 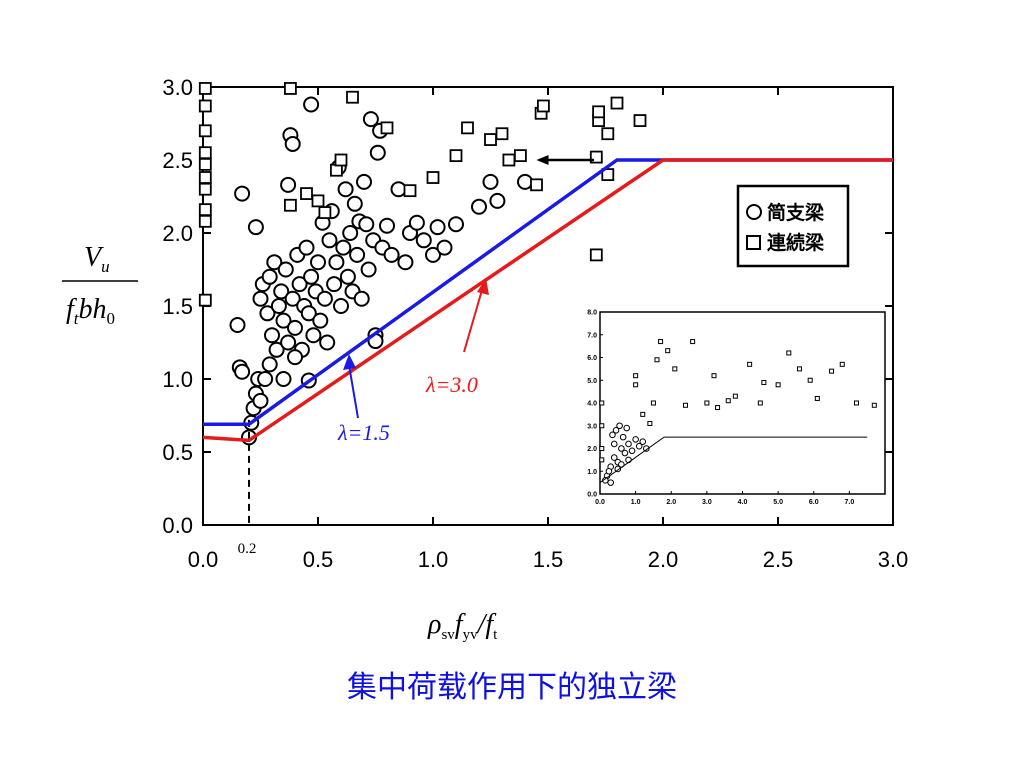 I want to click on cap-arrow, so click(x=565, y=160).